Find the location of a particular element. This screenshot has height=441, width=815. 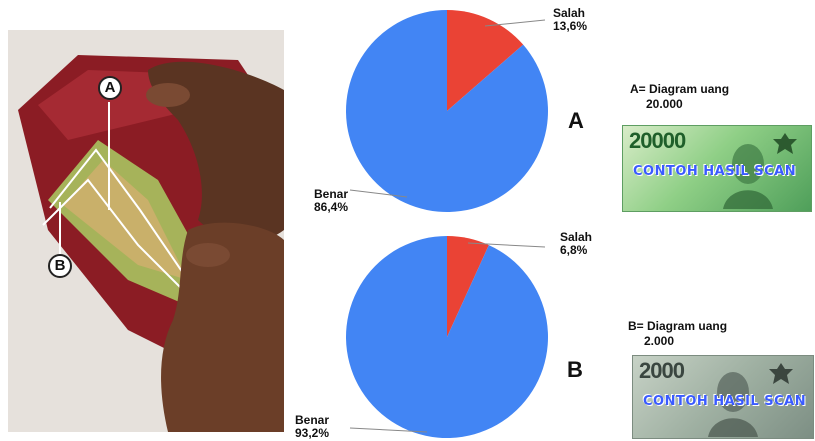

section-letter-a: A is located at coordinates (576, 120).